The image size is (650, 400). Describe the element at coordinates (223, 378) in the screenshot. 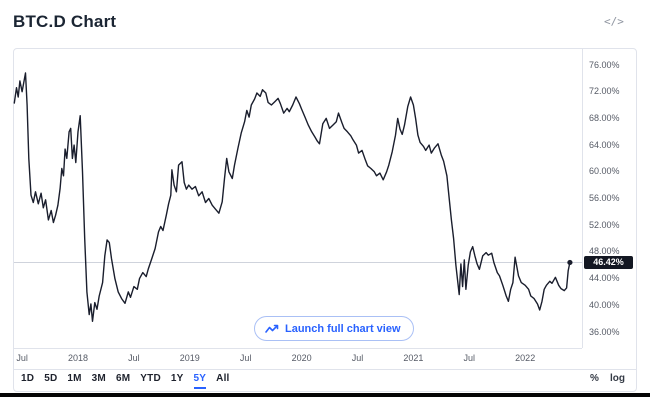

I see `range-button-all: All` at that location.